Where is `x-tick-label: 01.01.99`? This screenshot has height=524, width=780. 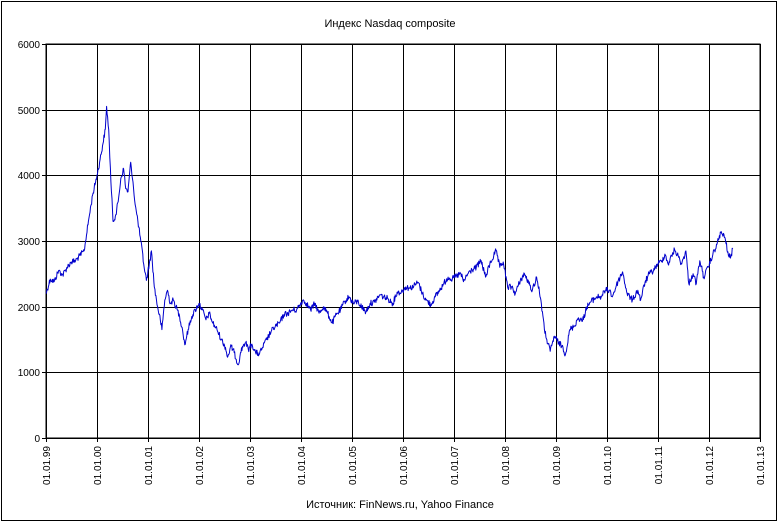
x-tick-label: 01.01.99 is located at coordinates (47, 465).